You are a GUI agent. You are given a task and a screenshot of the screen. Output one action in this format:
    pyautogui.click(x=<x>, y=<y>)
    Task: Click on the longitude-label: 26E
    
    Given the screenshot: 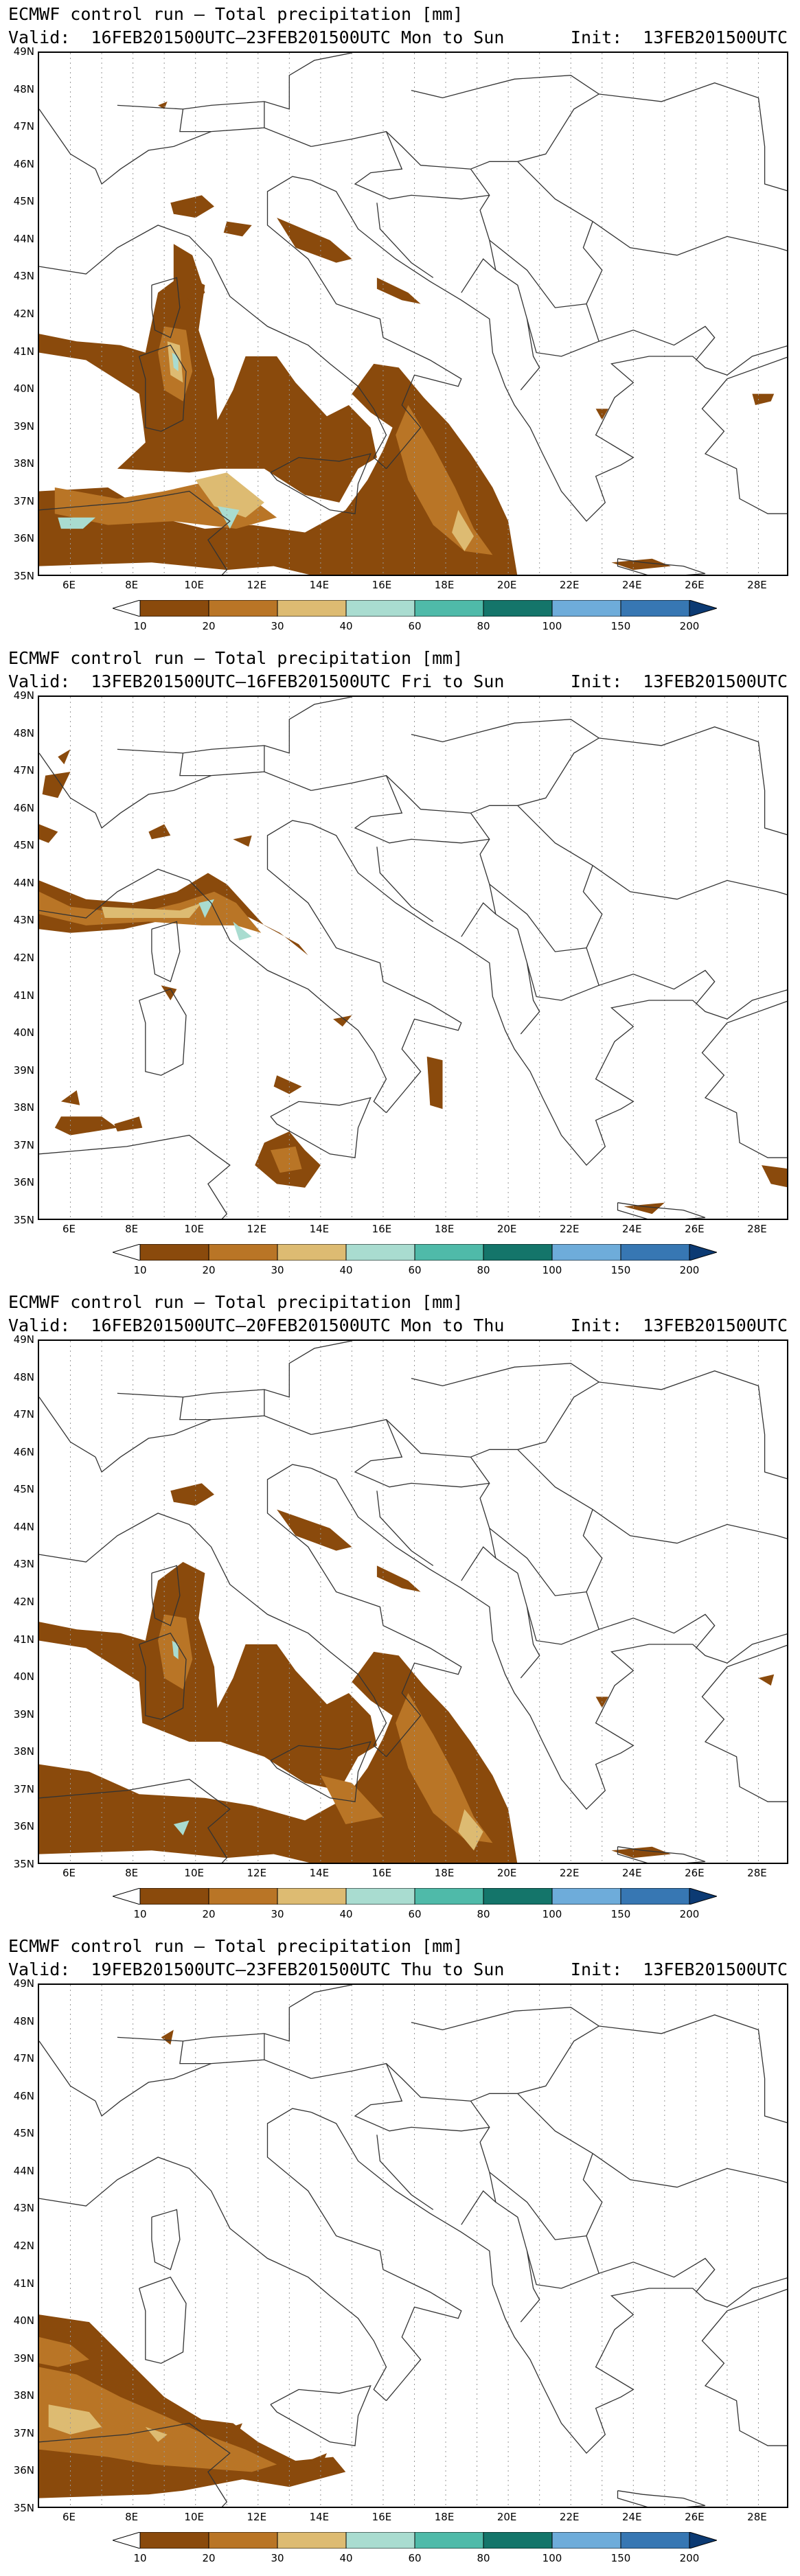 What is the action you would take?
    pyautogui.click(x=695, y=2517)
    